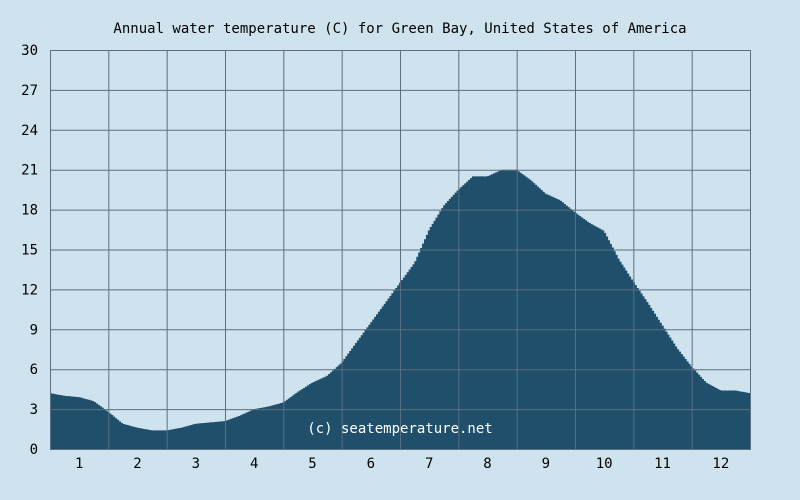 This screenshot has width=800, height=500. I want to click on y-tick-label: 18, so click(29, 211).